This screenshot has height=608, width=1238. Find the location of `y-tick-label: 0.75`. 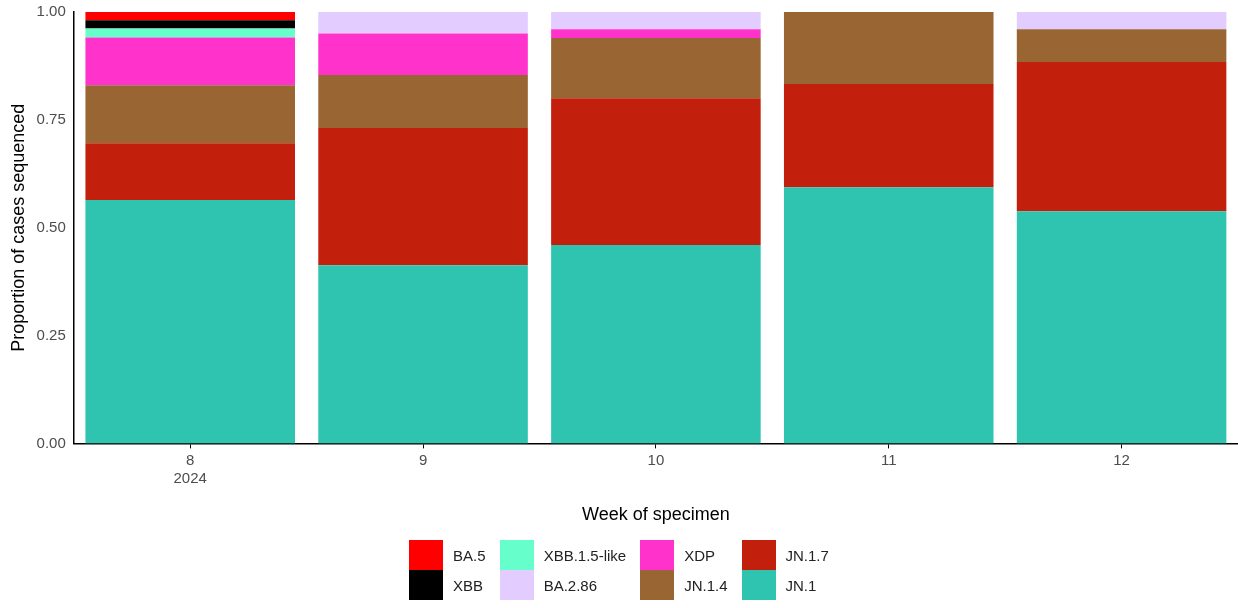

y-tick-label: 0.75 is located at coordinates (51, 118).